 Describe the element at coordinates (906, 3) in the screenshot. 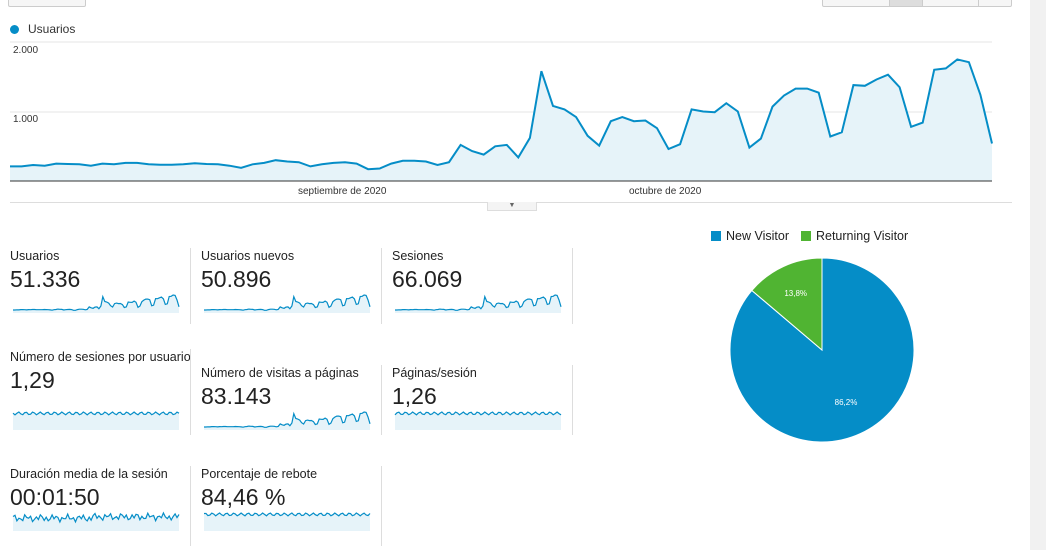

I see `toggle-segment-active` at that location.